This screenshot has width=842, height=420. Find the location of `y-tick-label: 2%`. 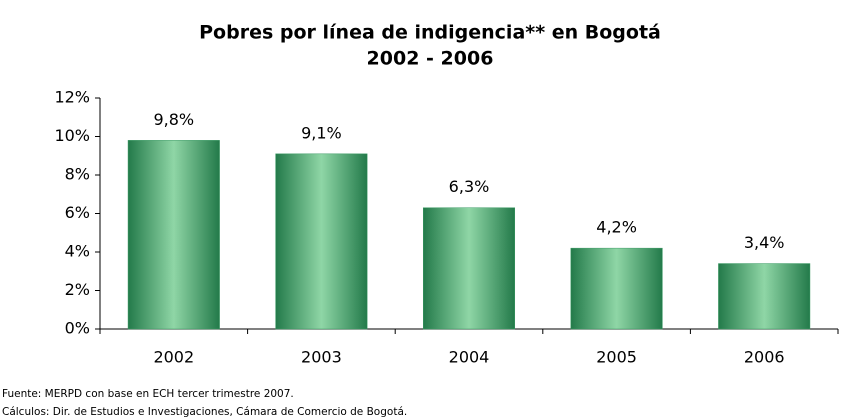

y-tick-label: 2% is located at coordinates (77, 289).